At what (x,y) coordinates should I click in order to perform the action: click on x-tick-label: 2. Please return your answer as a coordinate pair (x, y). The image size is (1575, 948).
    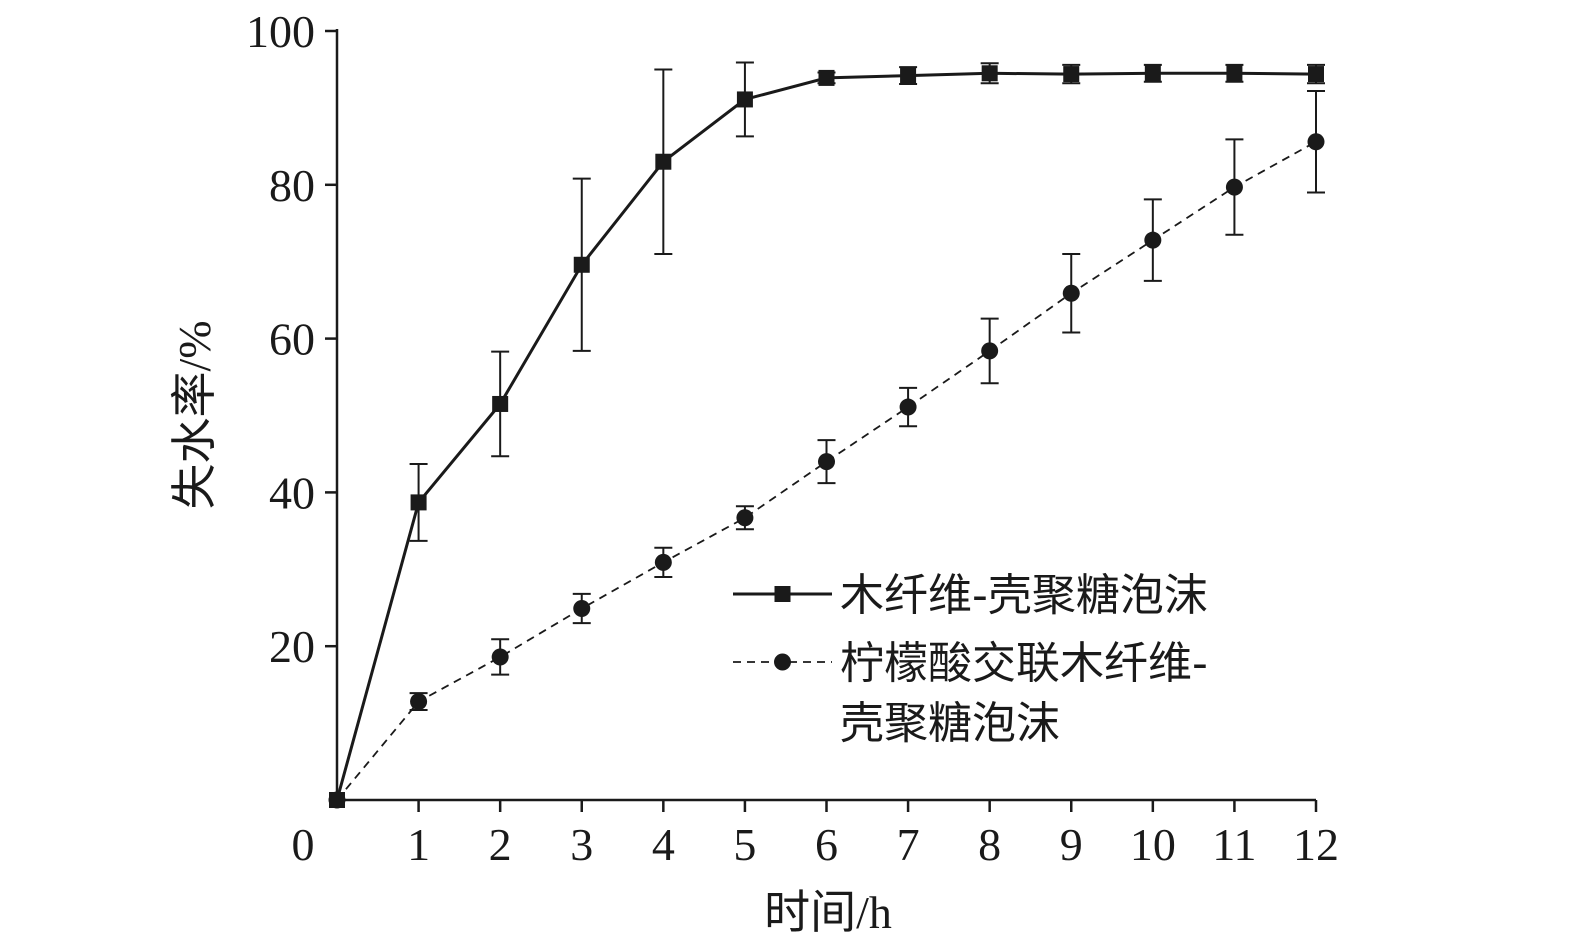
    Looking at the image, I should click on (500, 844).